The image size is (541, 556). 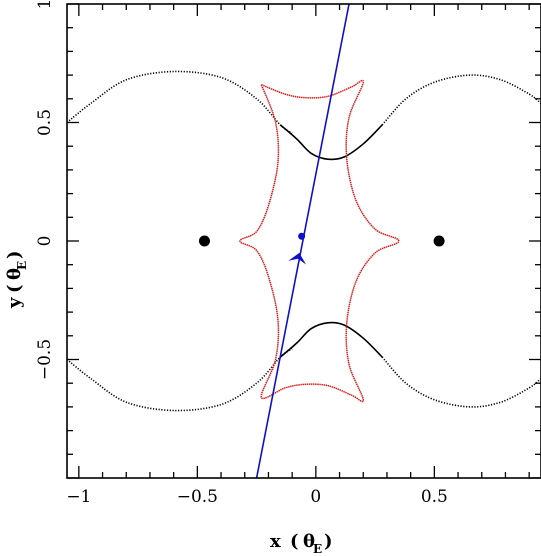 I want to click on x-tick-label: 0, so click(x=315, y=497).